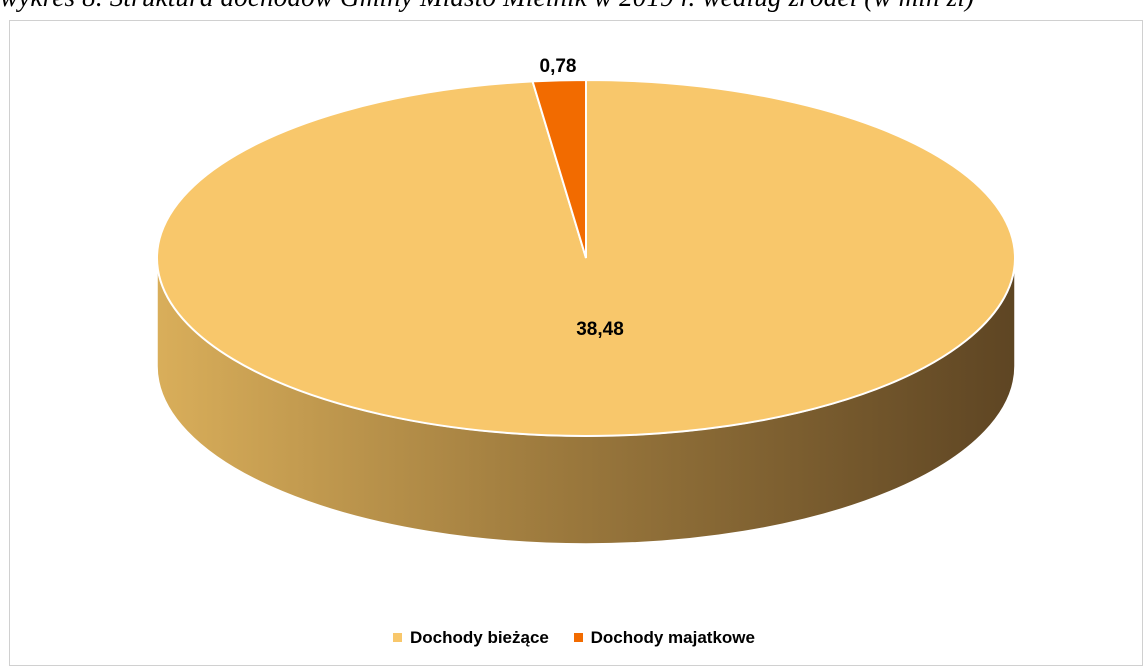 The image size is (1148, 671). I want to click on legend-item-dochody-majatkowe: Dochody majatkowe, so click(664, 637).